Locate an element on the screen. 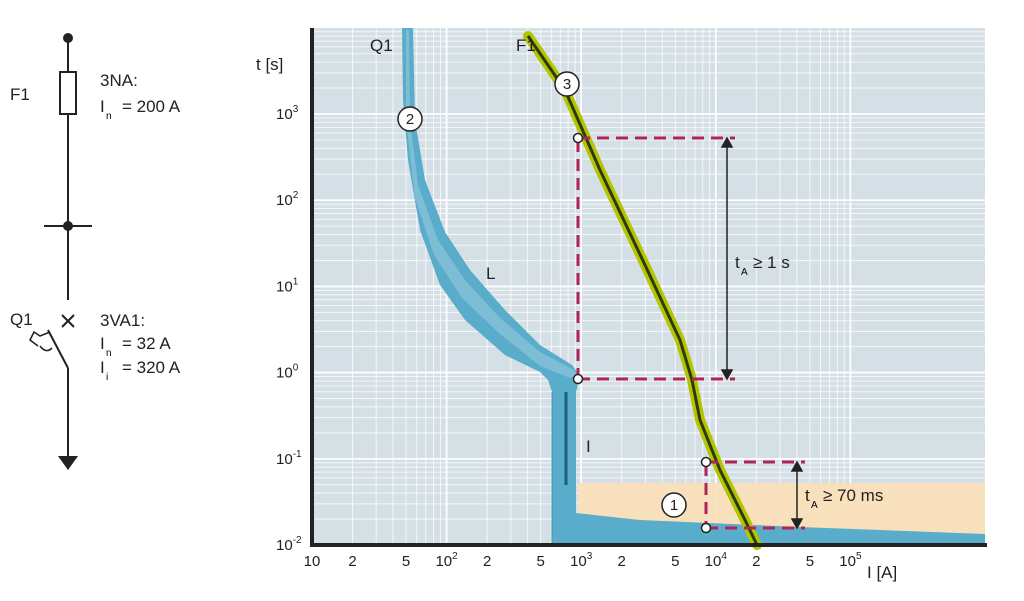 The width and height of the screenshot is (1024, 601). svg-text: 3 is located at coordinates (567, 84).